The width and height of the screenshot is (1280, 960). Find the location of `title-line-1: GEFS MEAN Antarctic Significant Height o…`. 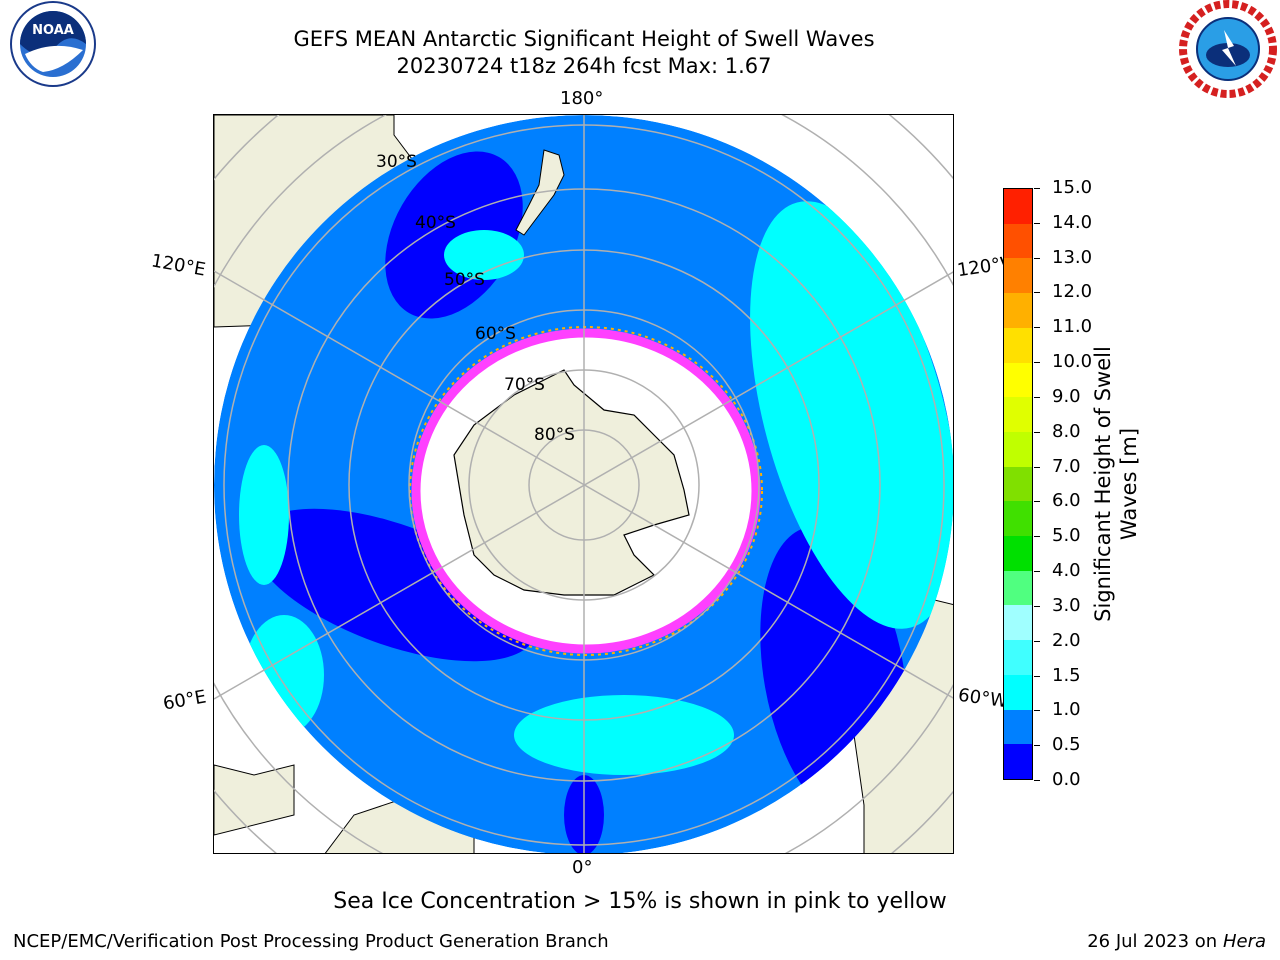

title-line-1: GEFS MEAN Antarctic Significant Height o… is located at coordinates (584, 39).